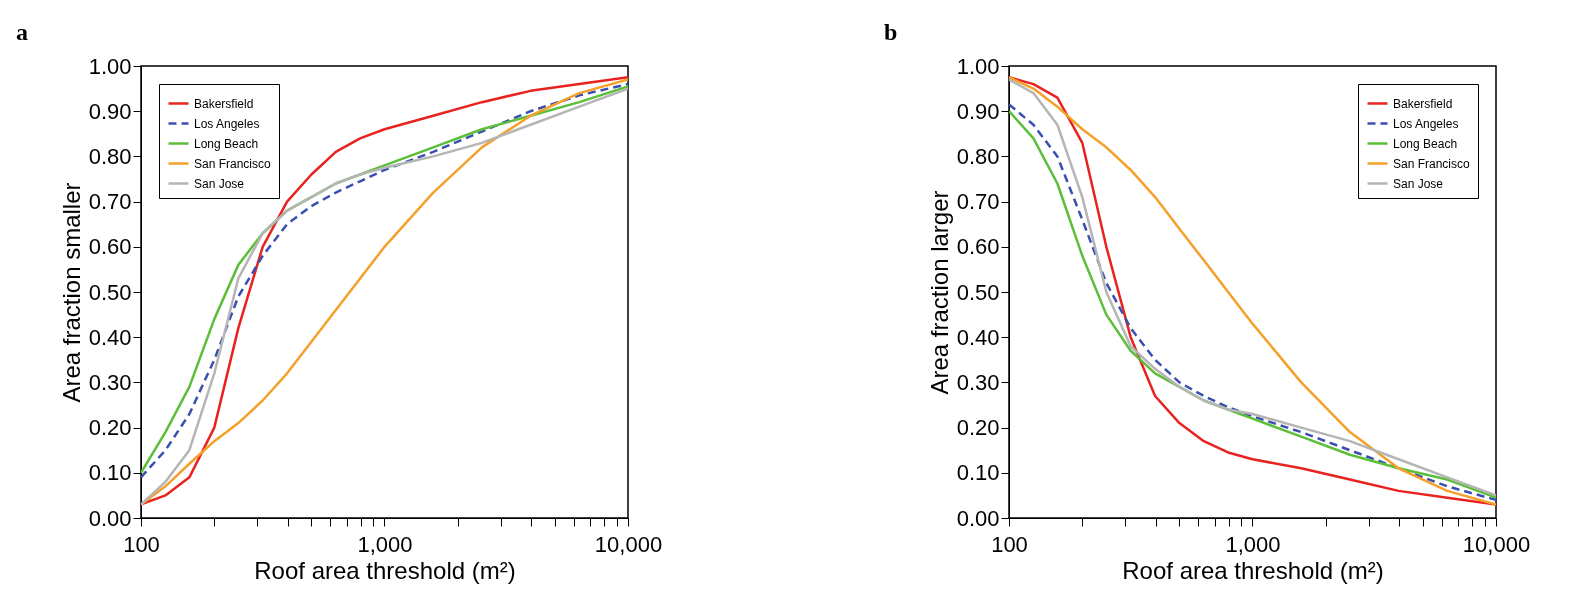  I want to click on chart-title: a, so click(22, 32).